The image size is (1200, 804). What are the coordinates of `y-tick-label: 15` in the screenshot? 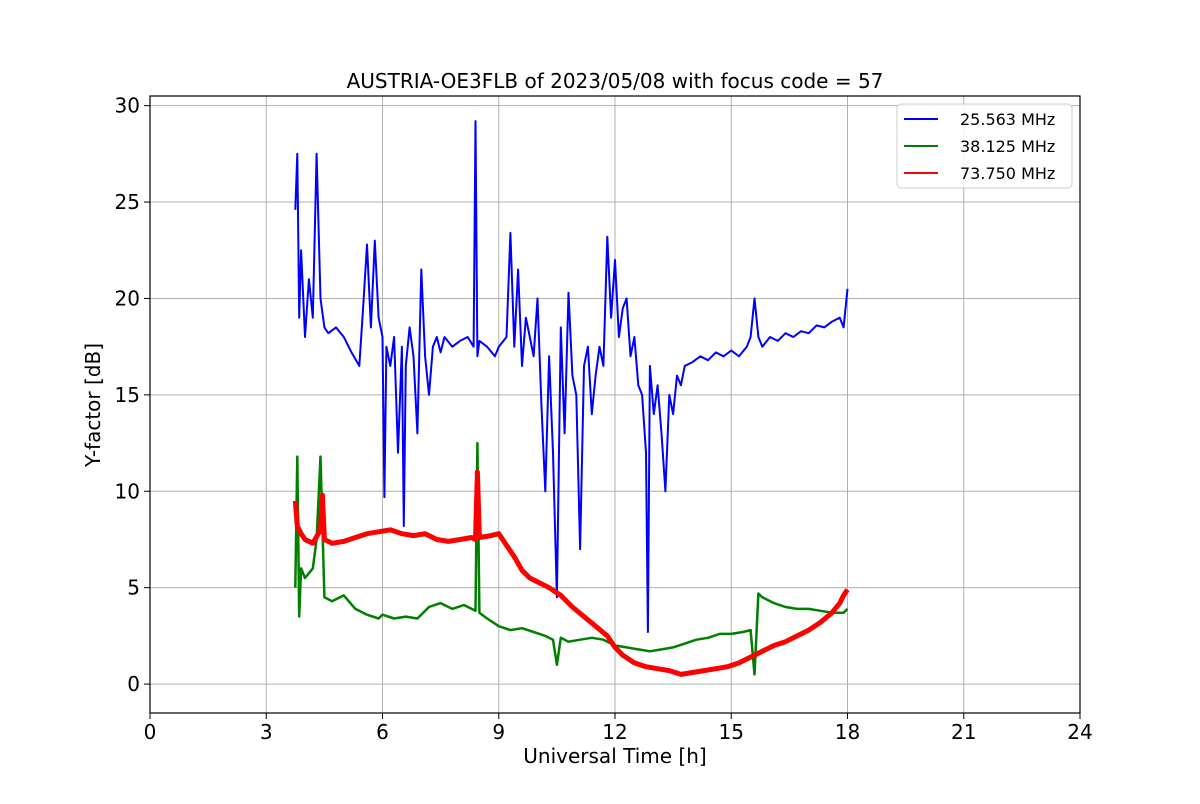 It's located at (127, 395).